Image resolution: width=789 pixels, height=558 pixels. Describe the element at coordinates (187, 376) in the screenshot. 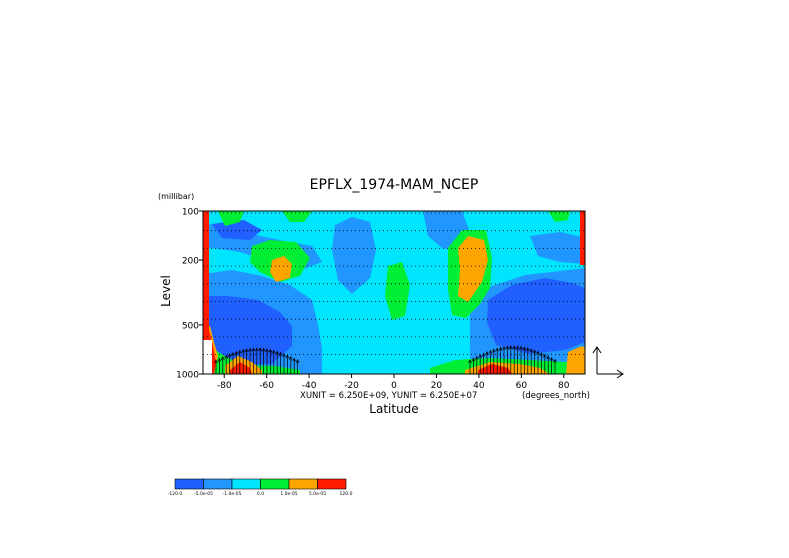

I see `y-tick-label: 1000` at that location.